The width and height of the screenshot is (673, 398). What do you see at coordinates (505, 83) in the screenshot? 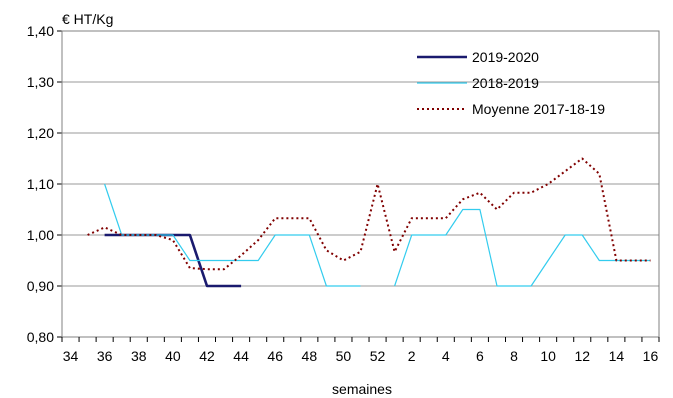
I see `legend-label: 2018-2019` at bounding box center [505, 83].